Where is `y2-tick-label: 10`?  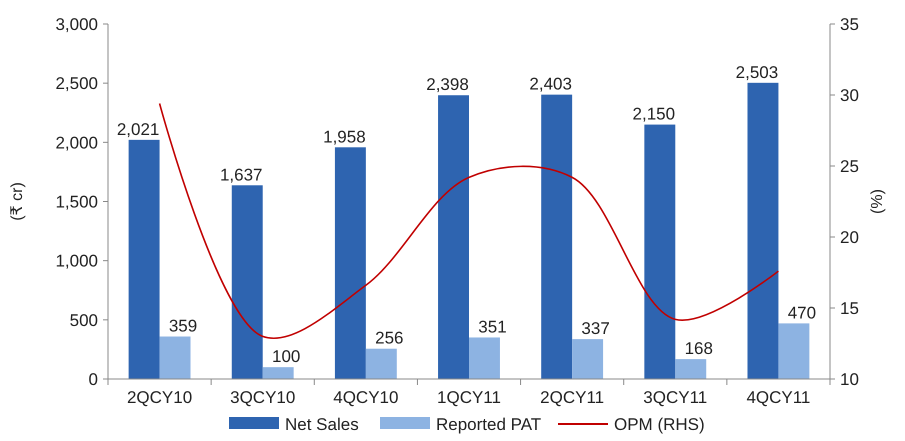 y2-tick-label: 10 is located at coordinates (849, 379).